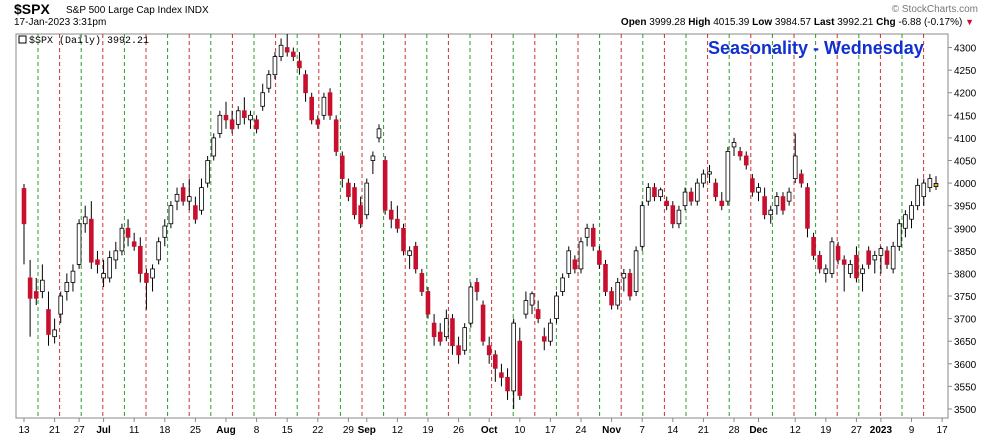 This screenshot has height=438, width=990. I want to click on x-tick-label: Dec, so click(758, 430).